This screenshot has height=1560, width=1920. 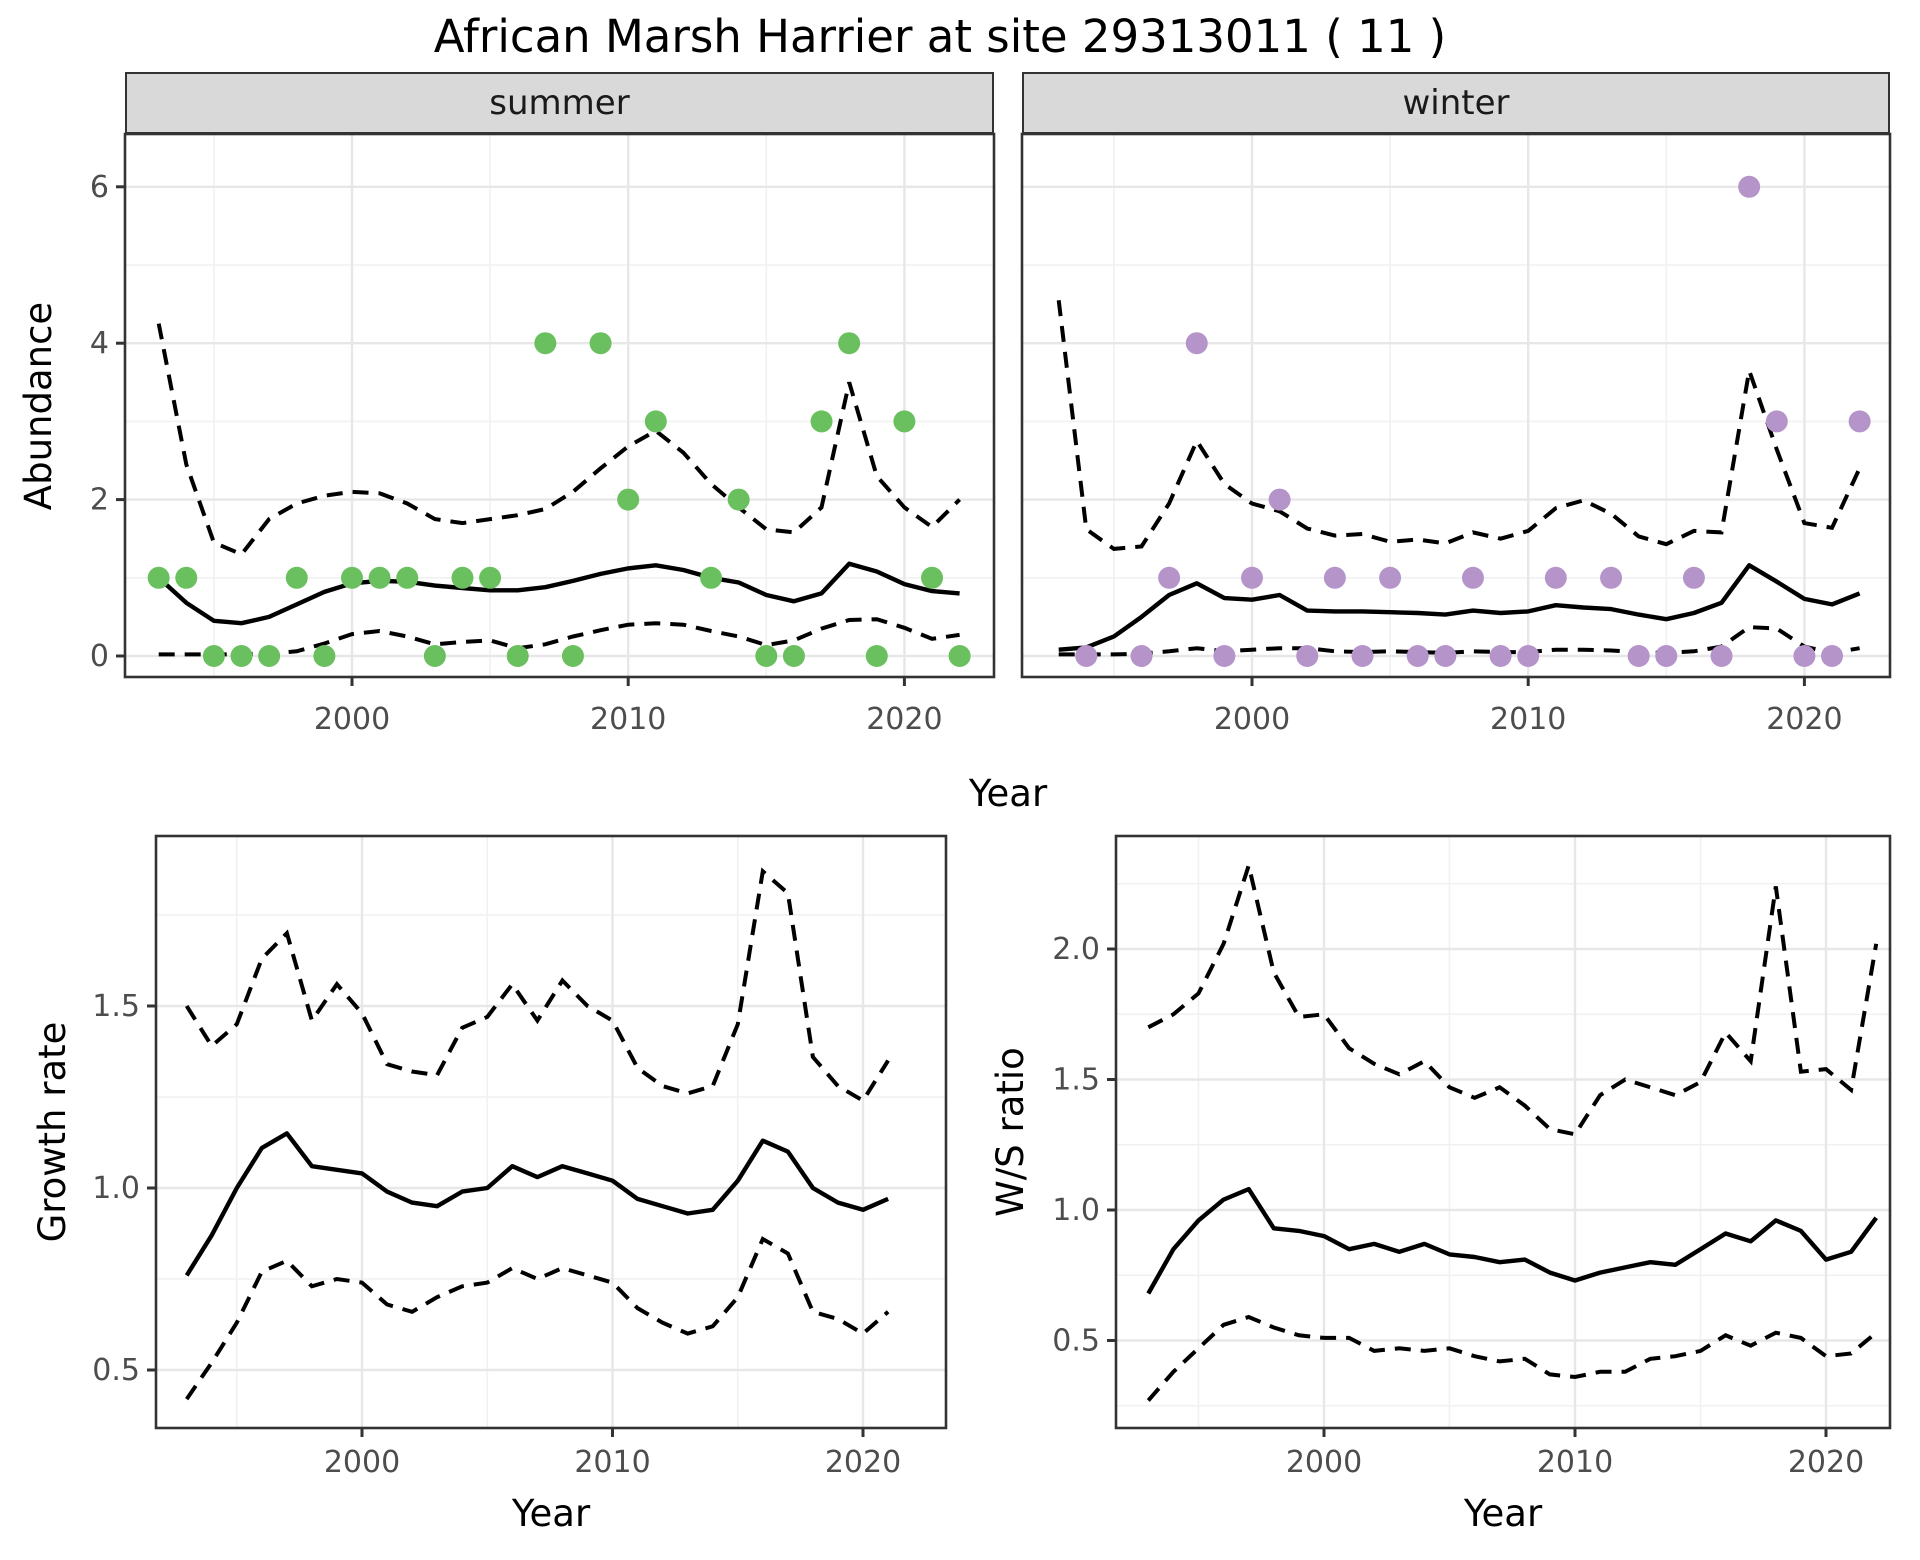 What do you see at coordinates (38, 406) in the screenshot?
I see `y-axis-title-abundance: Abundance` at bounding box center [38, 406].